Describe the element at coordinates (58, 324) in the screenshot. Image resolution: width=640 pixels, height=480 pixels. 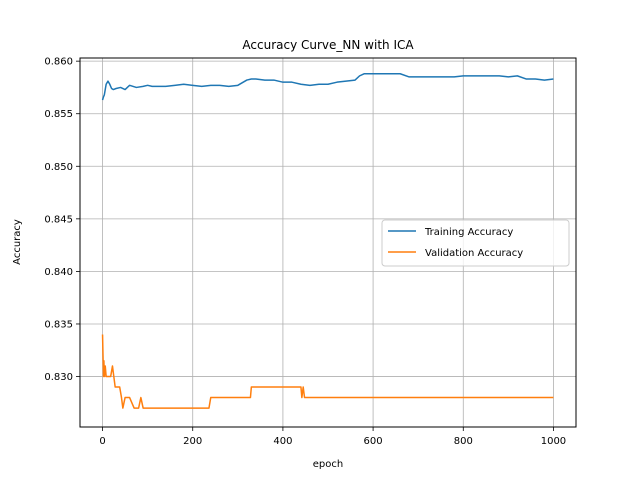
I see `y-tick-label: 0.835` at that location.